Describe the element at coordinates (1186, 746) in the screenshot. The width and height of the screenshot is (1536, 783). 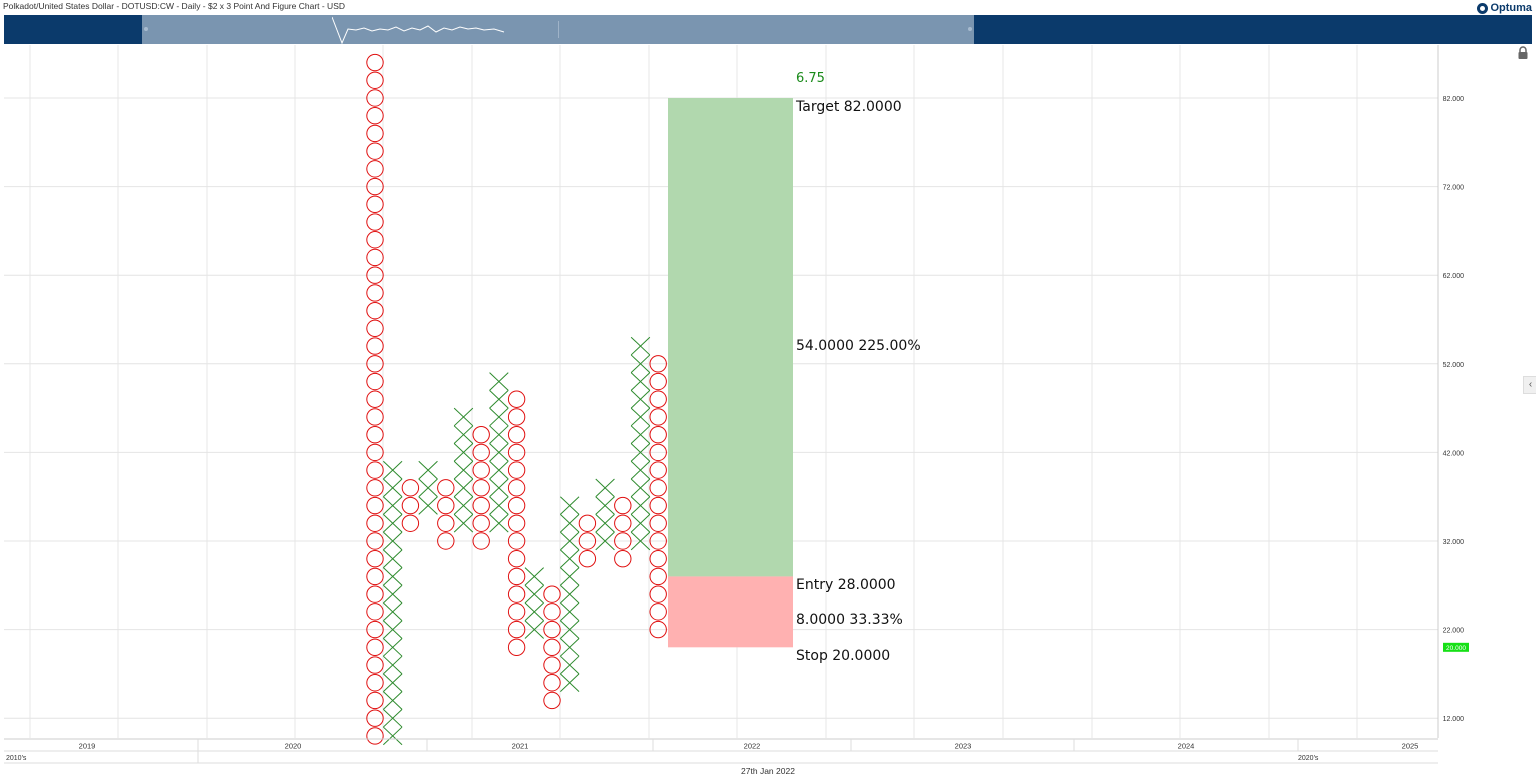
I see `year-label: 2024` at that location.